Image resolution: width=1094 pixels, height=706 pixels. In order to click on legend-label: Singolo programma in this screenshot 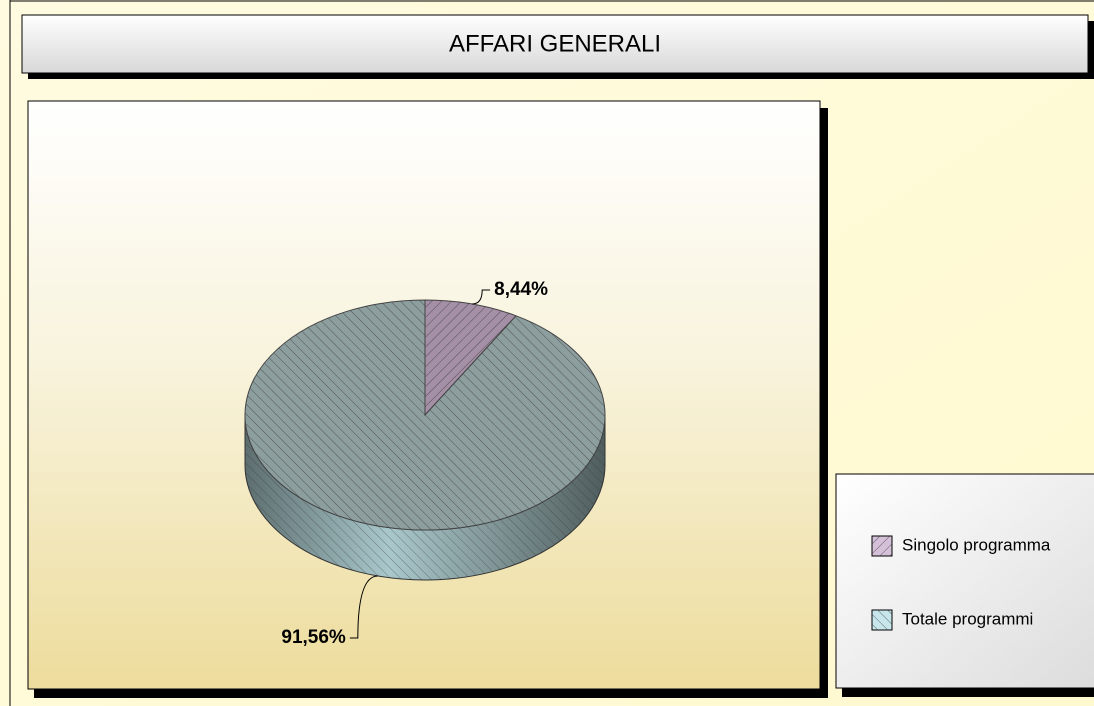, I will do `click(976, 544)`.